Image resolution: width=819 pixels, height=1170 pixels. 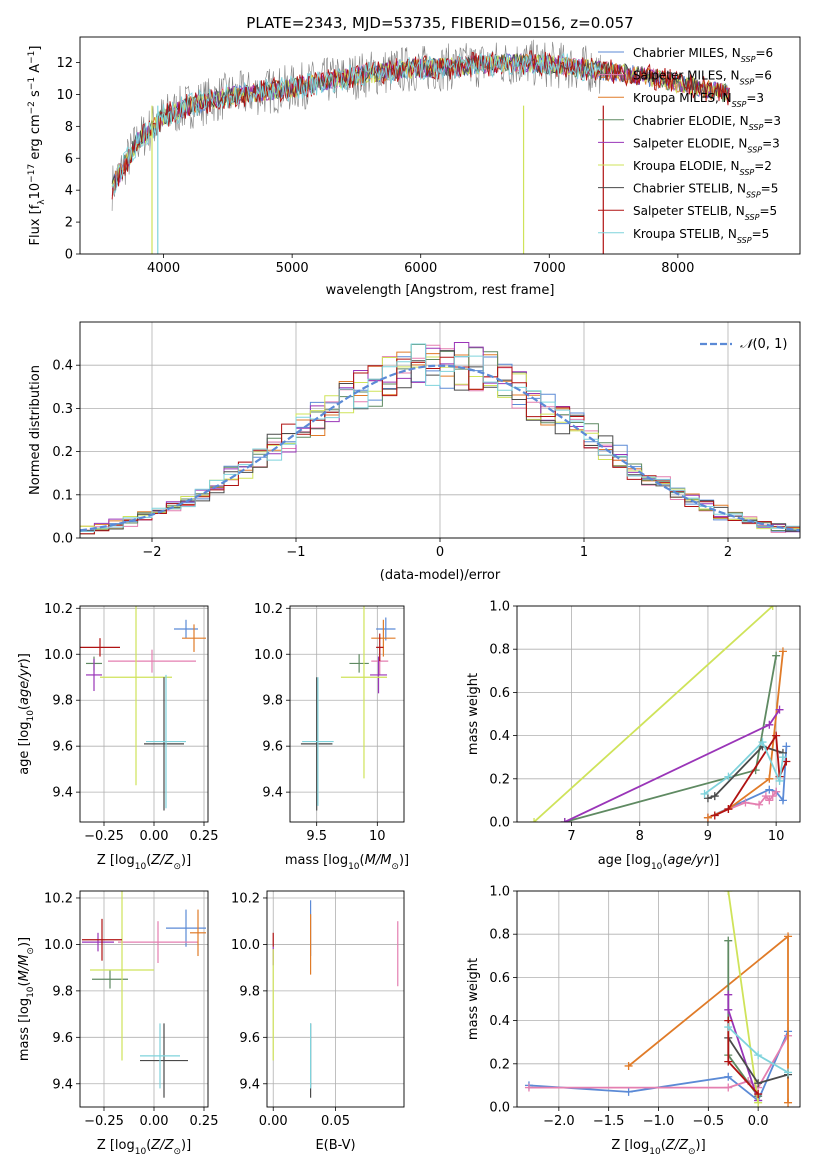 What do you see at coordinates (420, 268) in the screenshot?
I see `x-tick-label: 6000` at bounding box center [420, 268].